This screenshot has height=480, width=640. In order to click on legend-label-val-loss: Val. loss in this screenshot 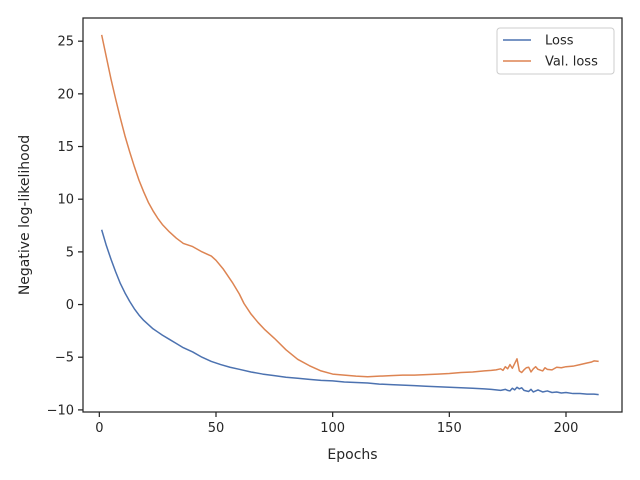, I will do `click(571, 62)`.